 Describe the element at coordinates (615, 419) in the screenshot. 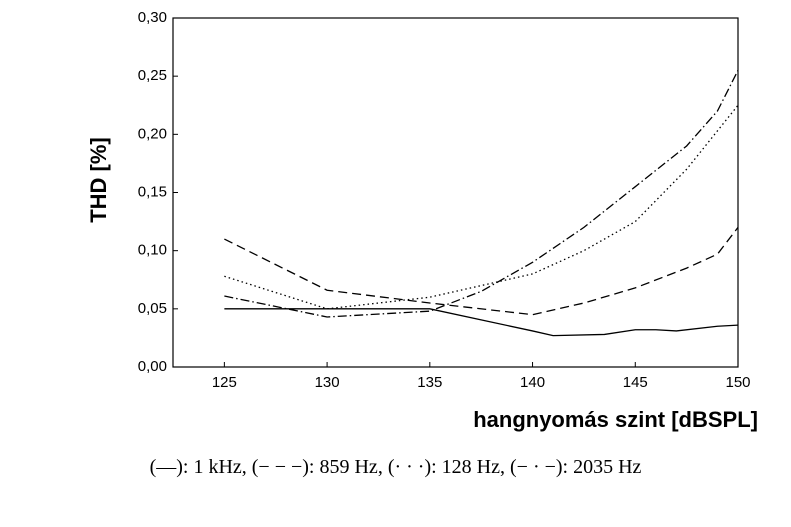

I see `x-axis-label: hangnyomás szint [dBSPL]` at that location.